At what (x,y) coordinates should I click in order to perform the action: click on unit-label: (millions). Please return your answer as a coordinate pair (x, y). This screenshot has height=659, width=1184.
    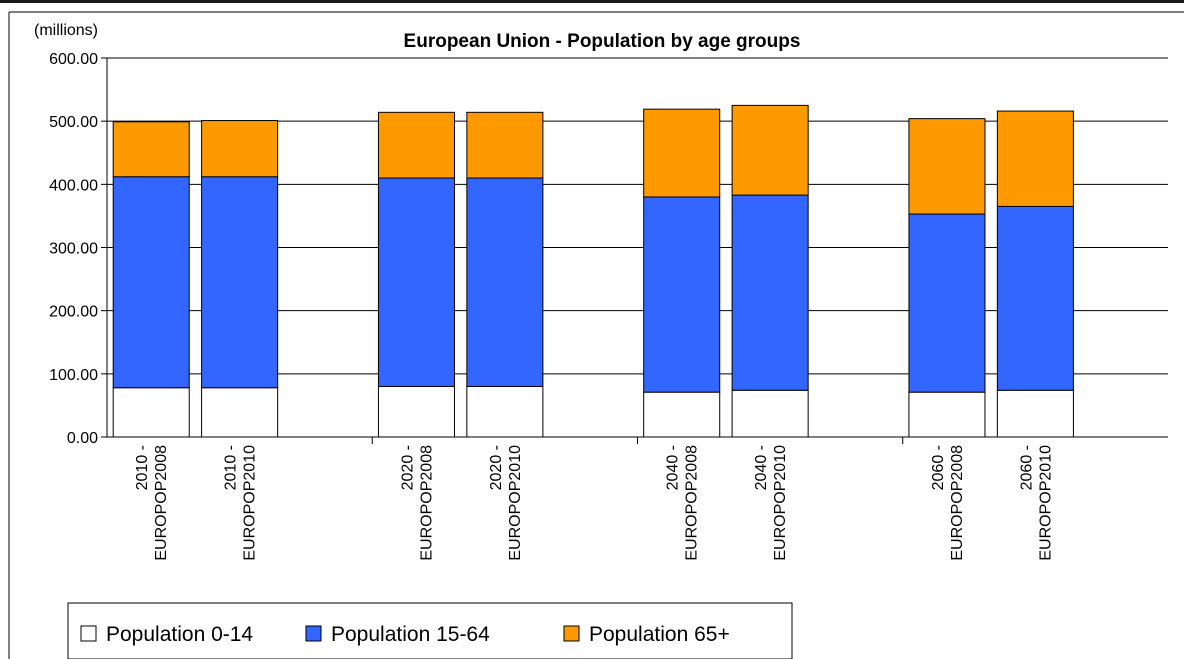
    Looking at the image, I should click on (66, 30).